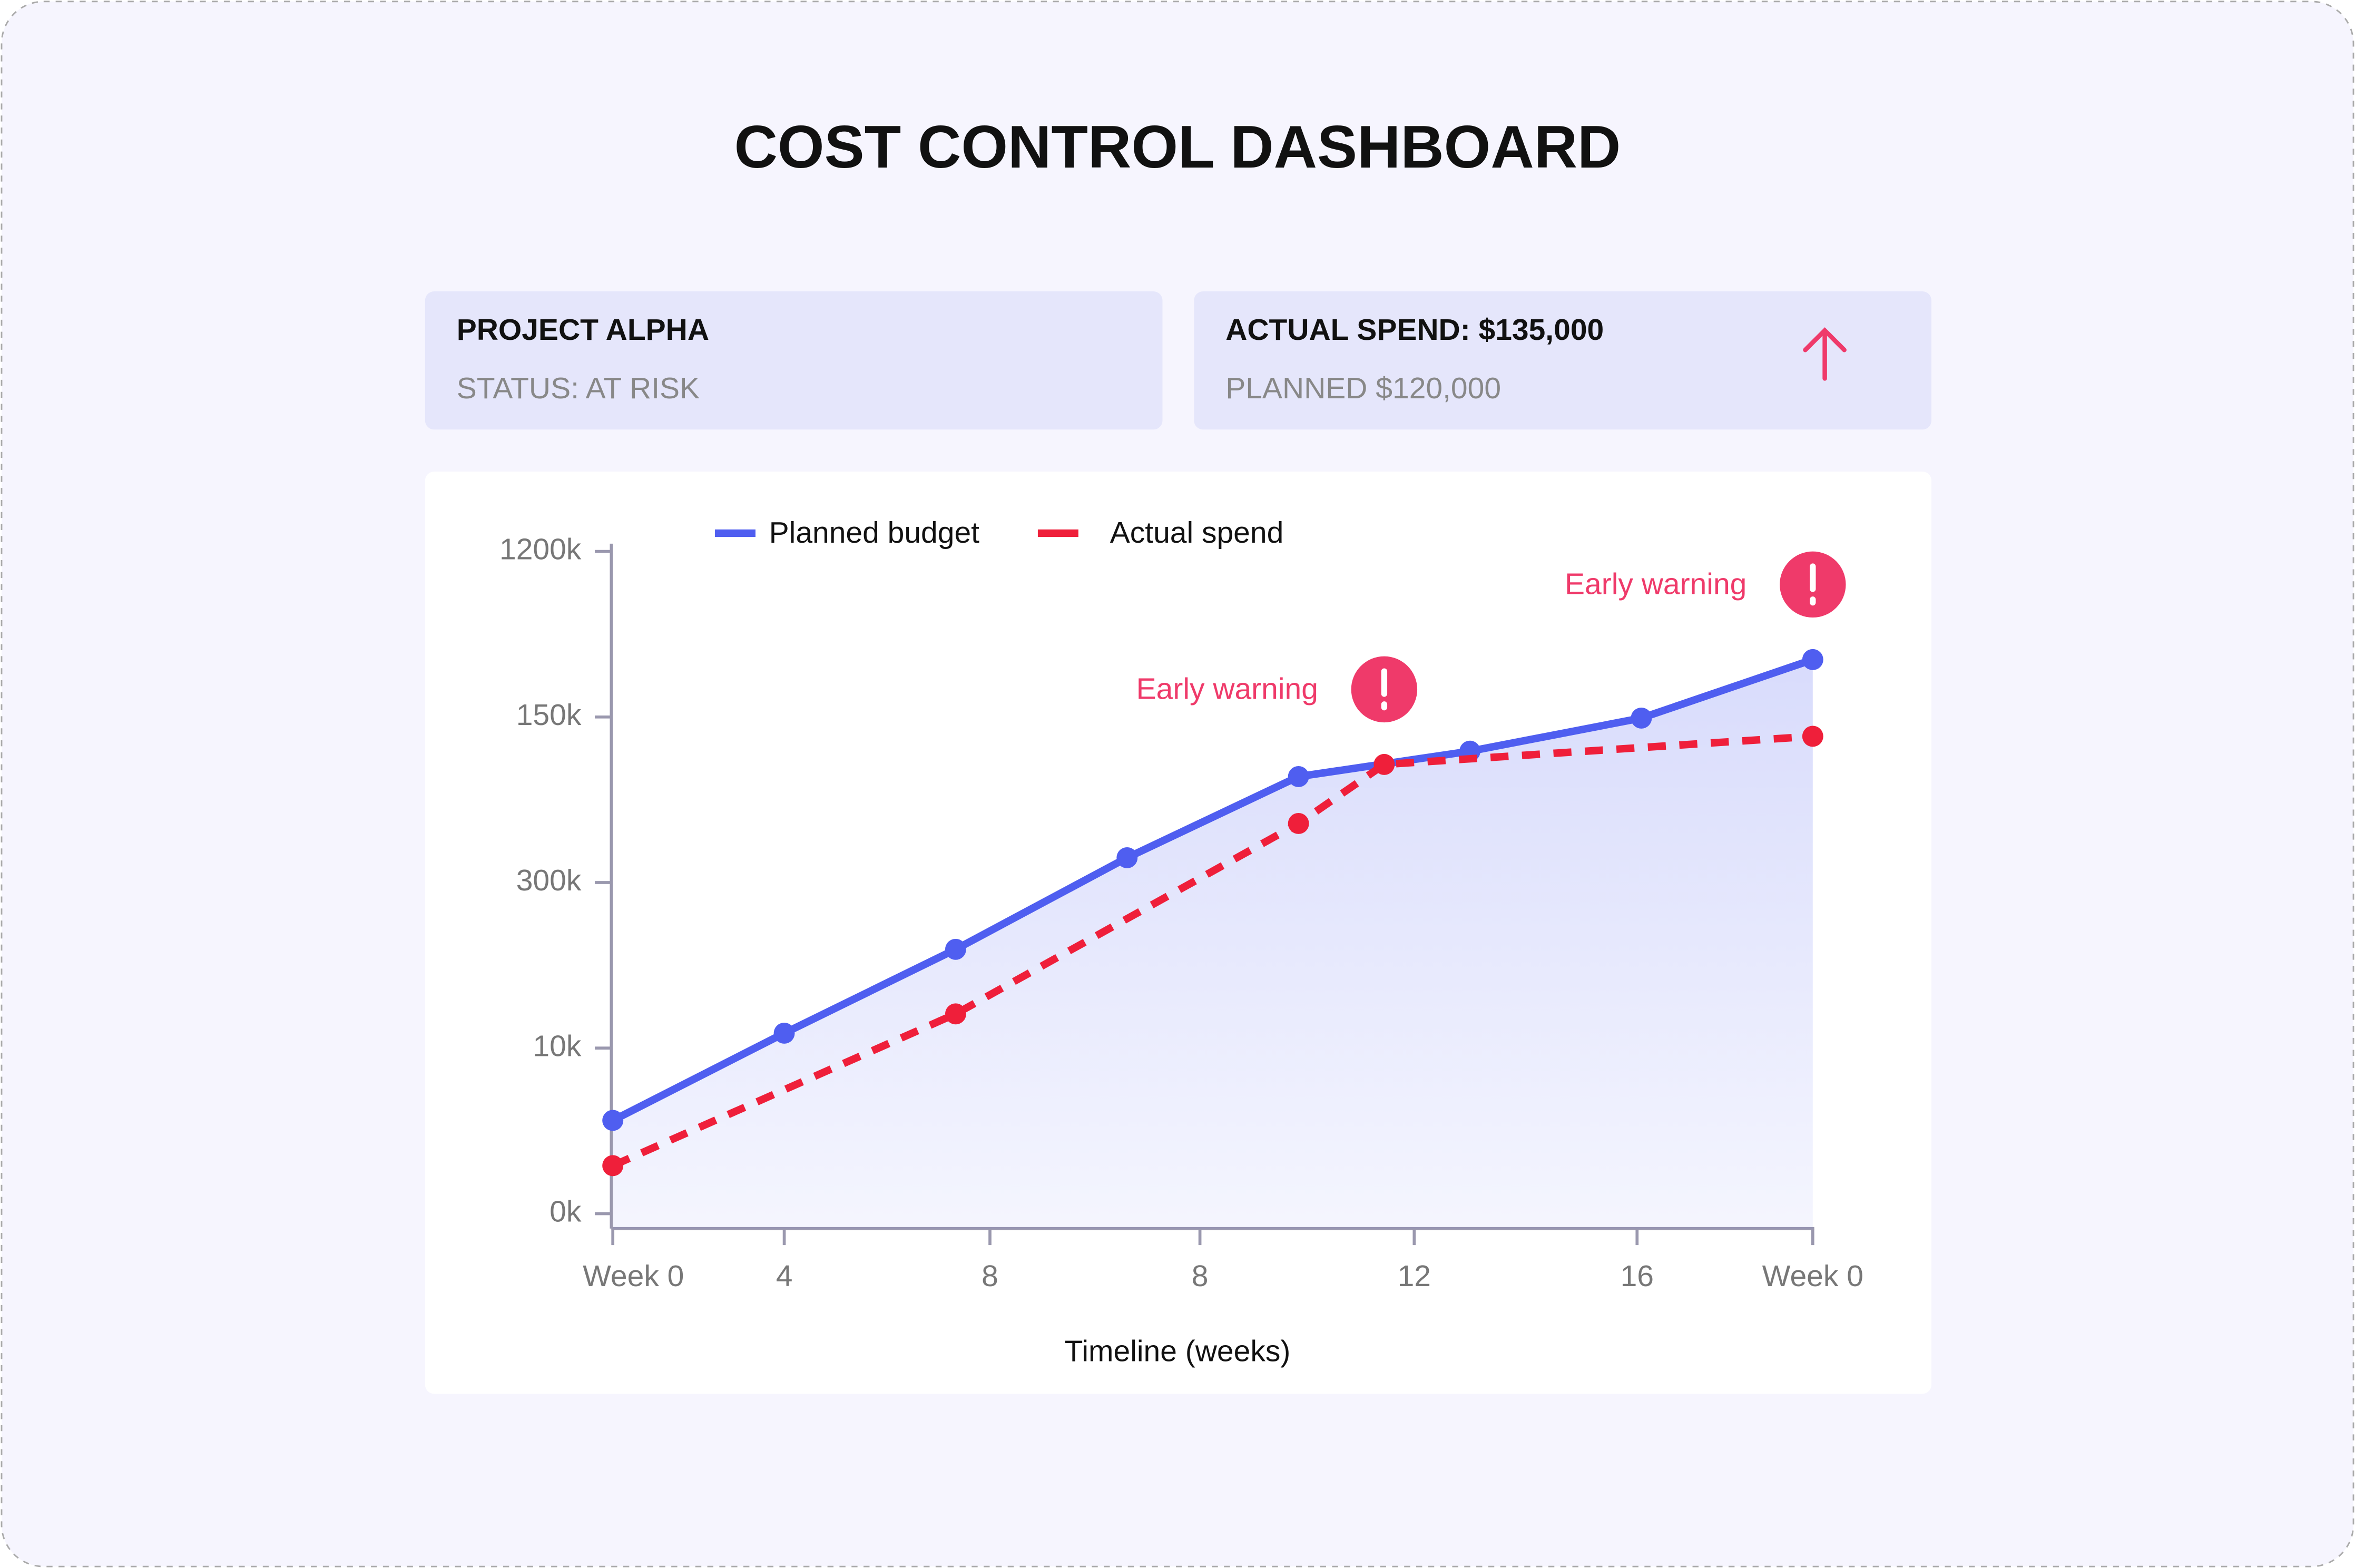 This screenshot has width=2355, height=1568. I want to click on card-title: PROJECT ALPHA, so click(583, 330).